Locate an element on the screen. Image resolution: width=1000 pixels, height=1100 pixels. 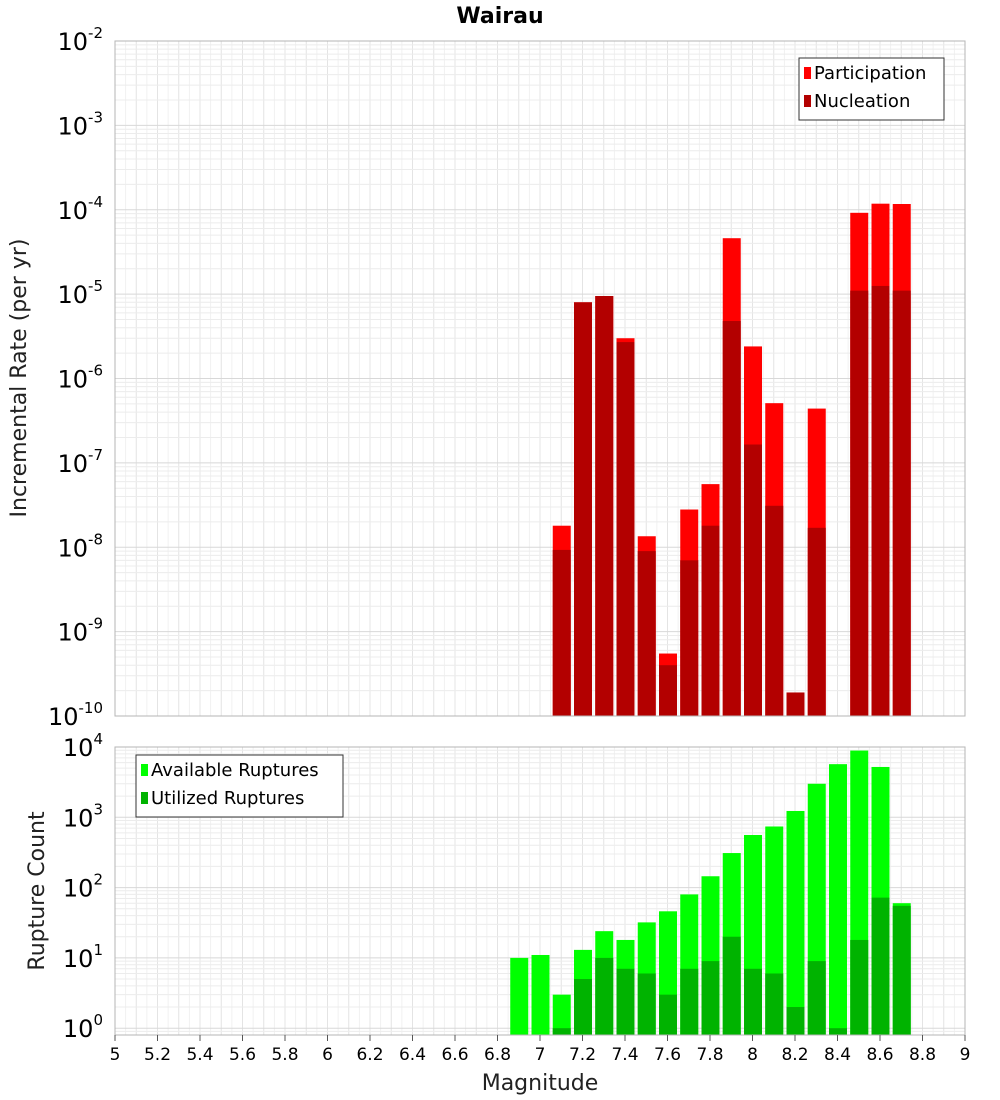
x-tick-label: 7.8 is located at coordinates (709, 1055).